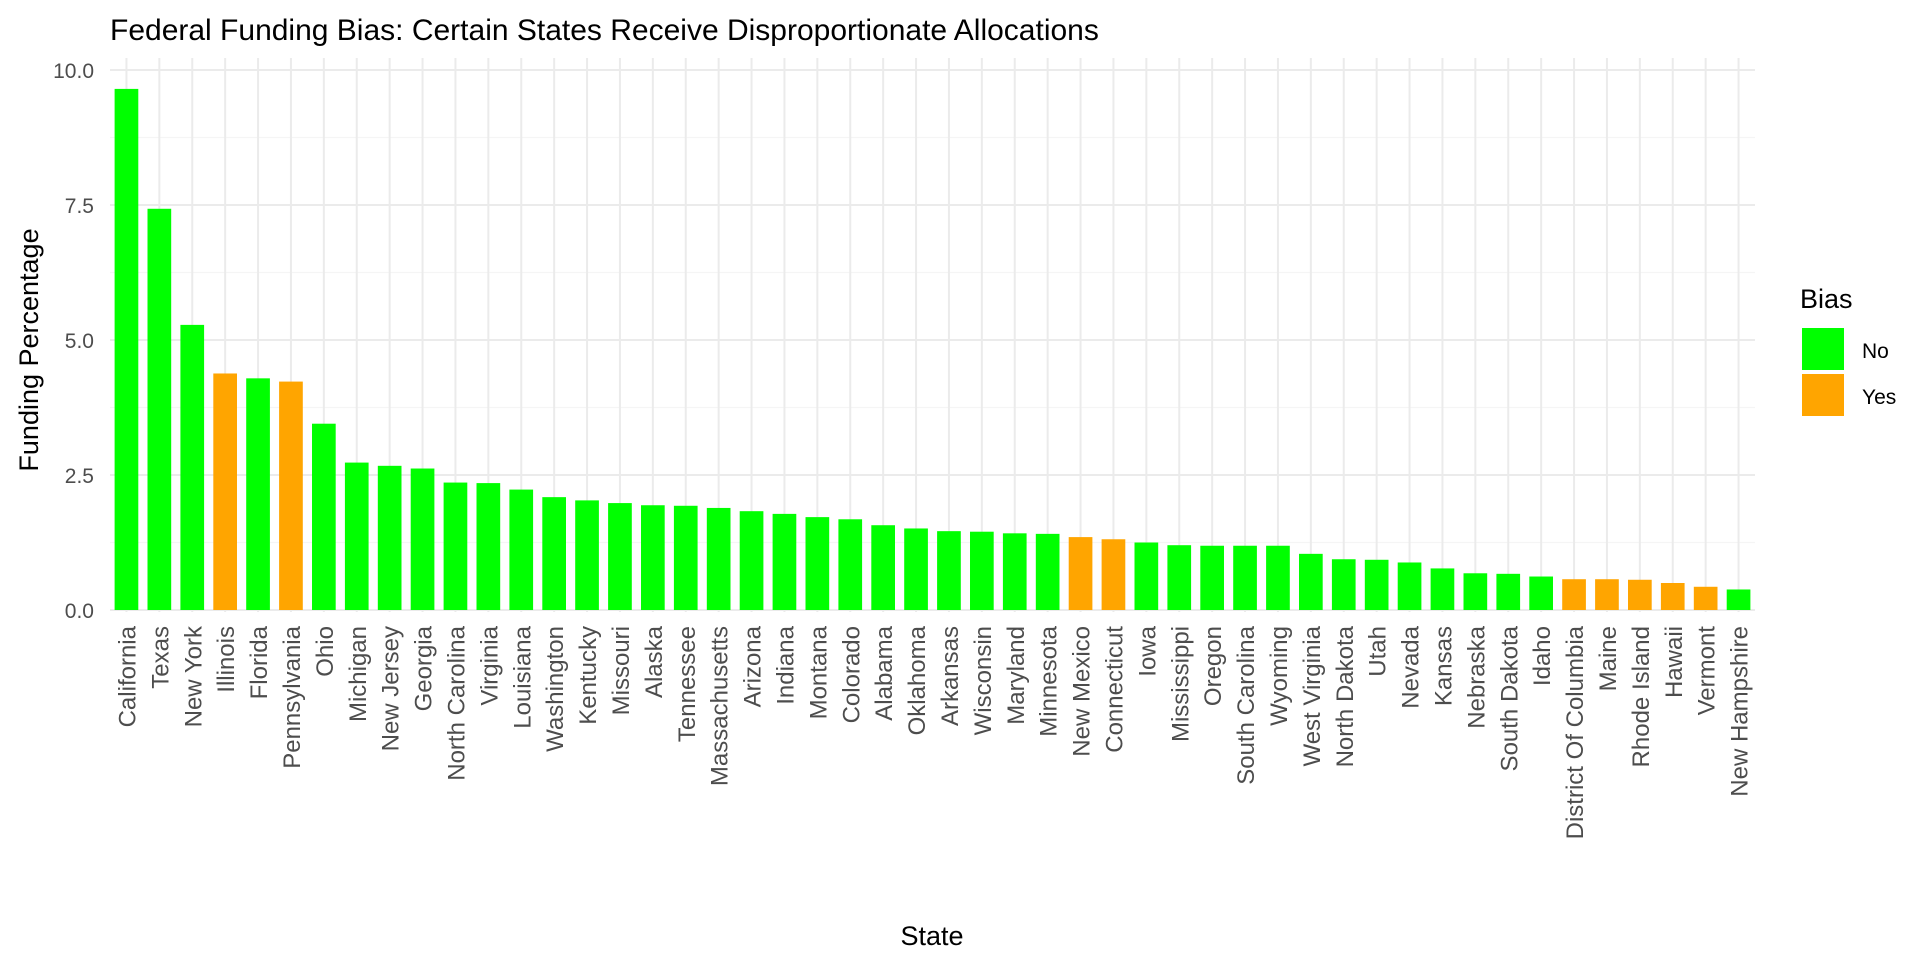  I want to click on x-tick-label: Texas, so click(160, 657).